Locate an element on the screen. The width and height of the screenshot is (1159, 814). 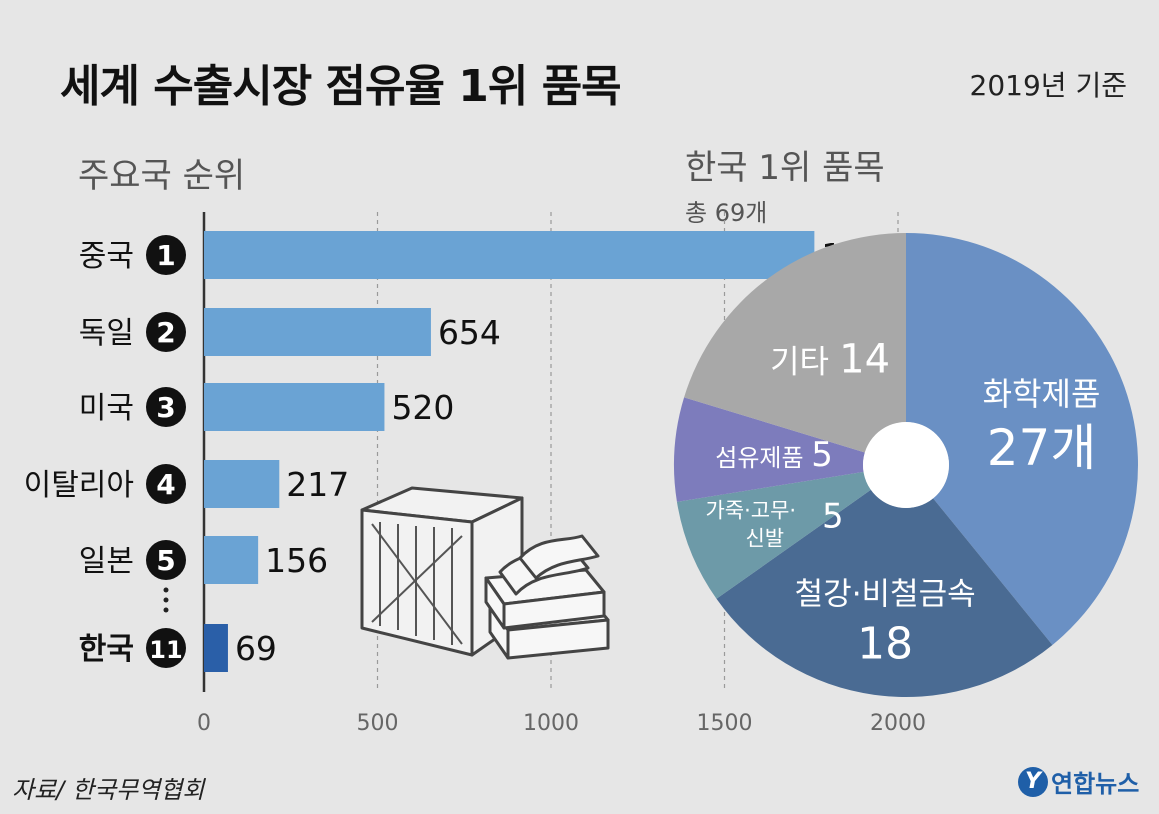
category-label: 중국 is located at coordinates (106, 256).